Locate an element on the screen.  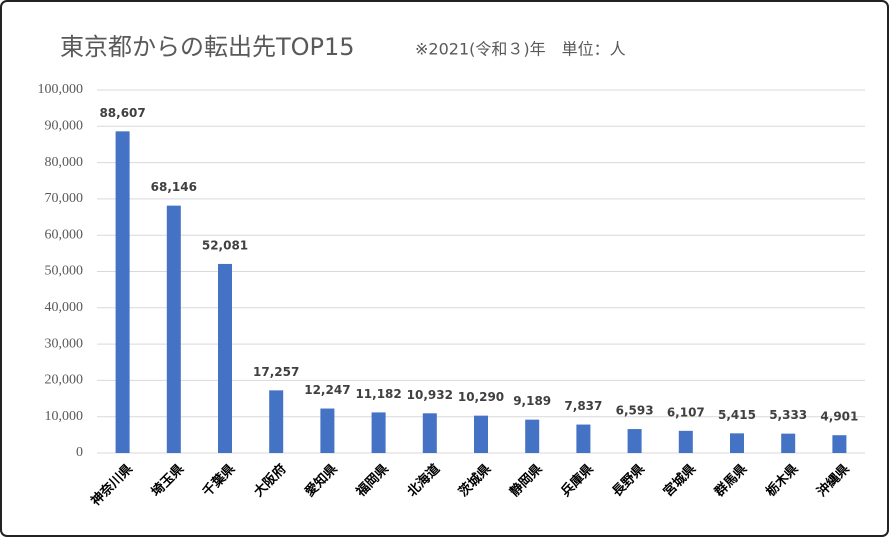
y-tick-label: 20,000 is located at coordinates (64, 380).